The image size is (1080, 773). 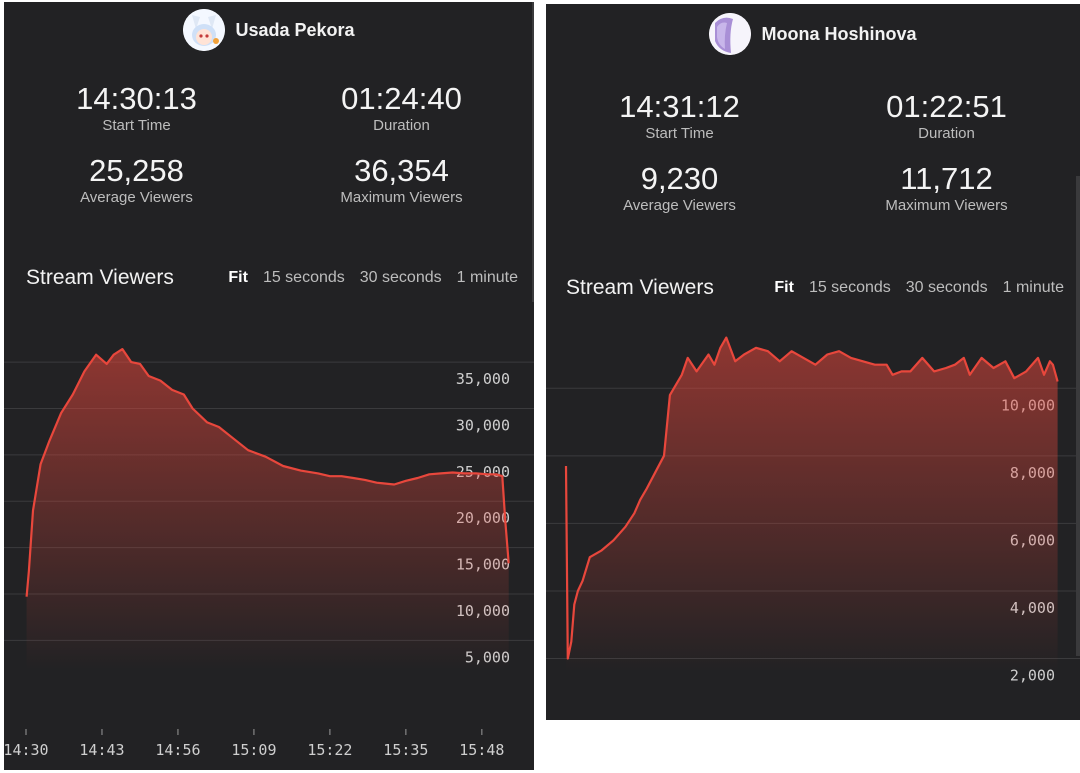 I want to click on x-tick-label: 15:48, so click(x=481, y=750).